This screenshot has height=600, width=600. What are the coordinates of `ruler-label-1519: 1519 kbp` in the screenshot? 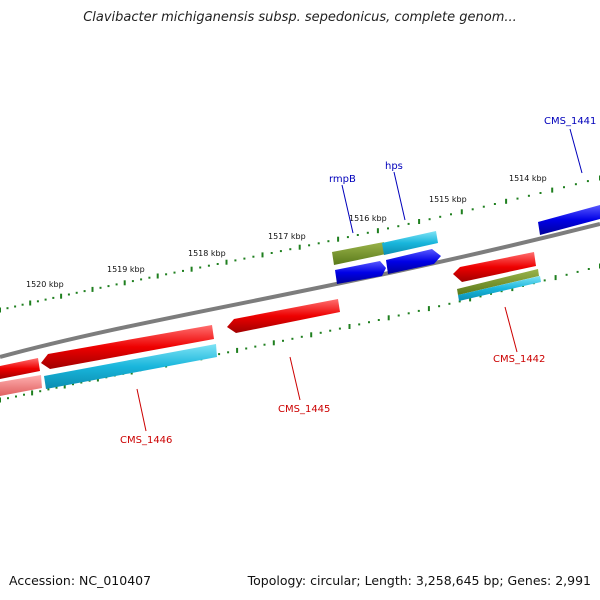 It's located at (126, 269).